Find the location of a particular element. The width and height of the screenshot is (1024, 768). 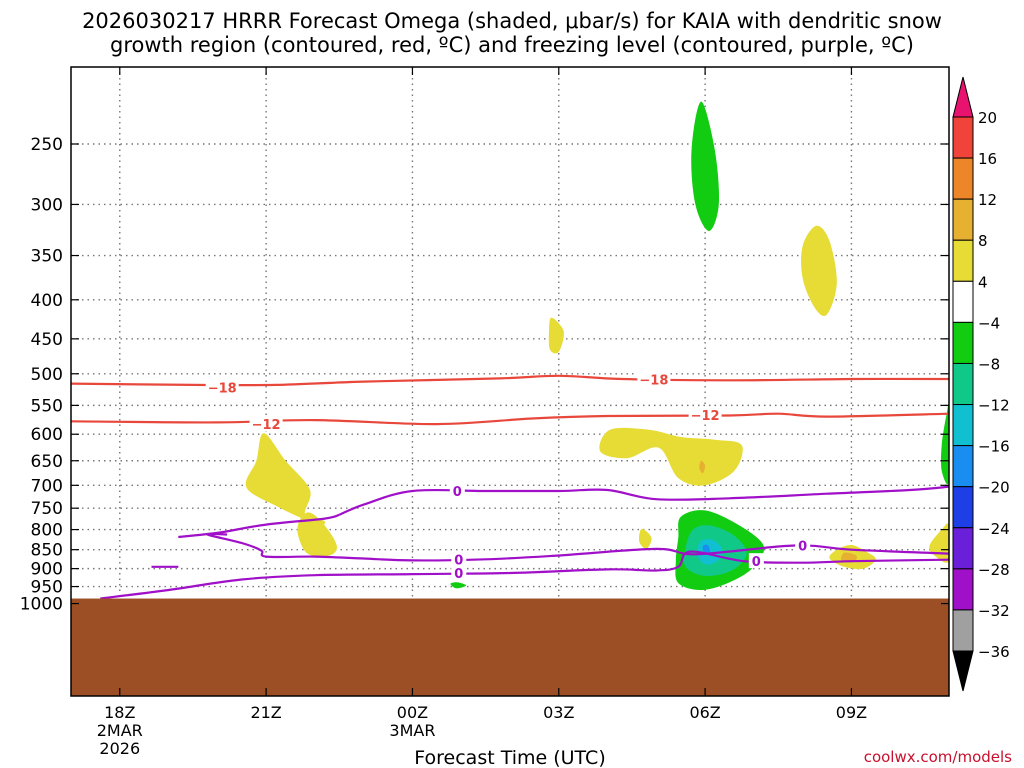

colorbar-label: 16 is located at coordinates (987, 159).